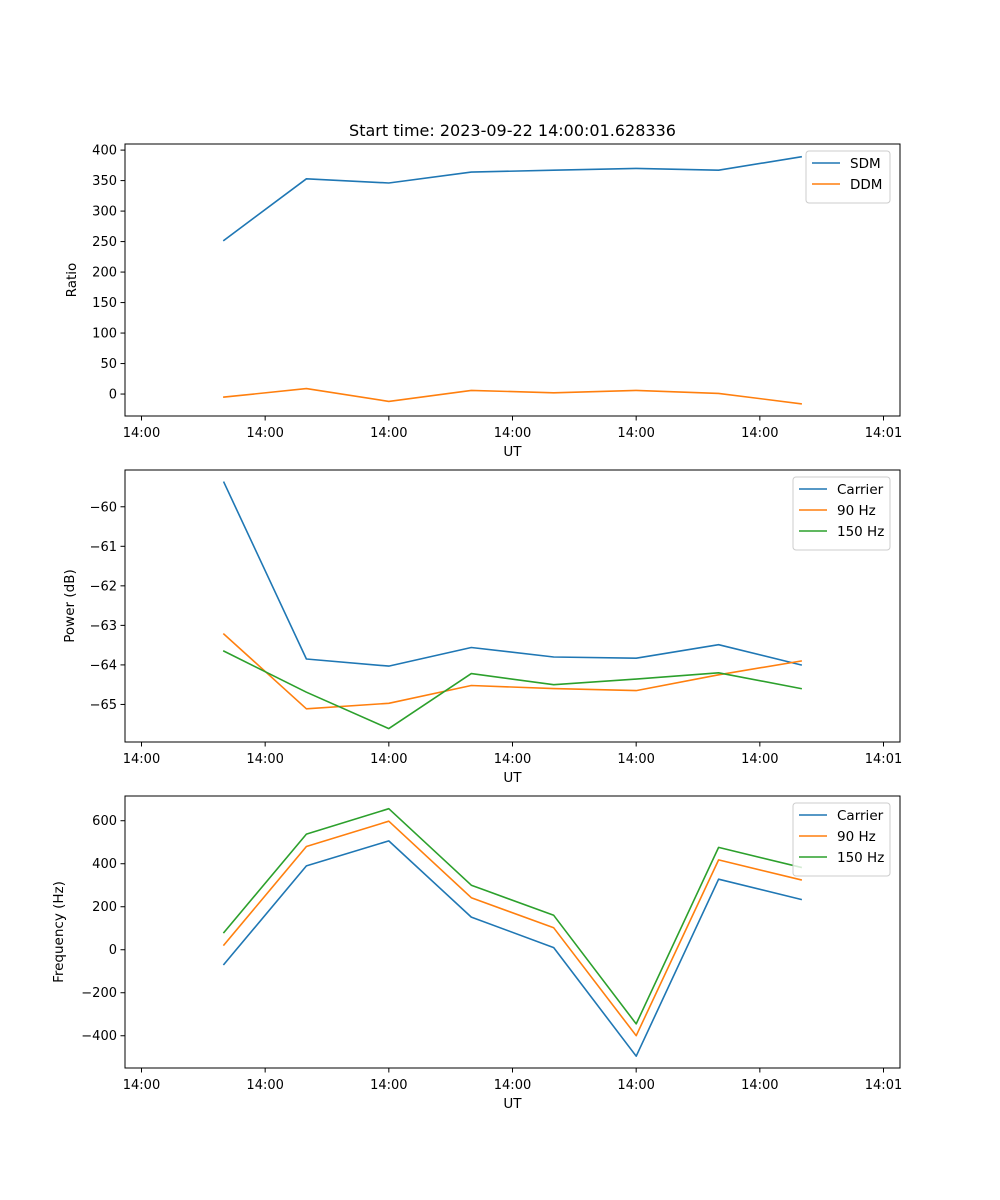  I want to click on chart-title: Start time: 2023-09-22 14:00:01.628336, so click(512, 130).